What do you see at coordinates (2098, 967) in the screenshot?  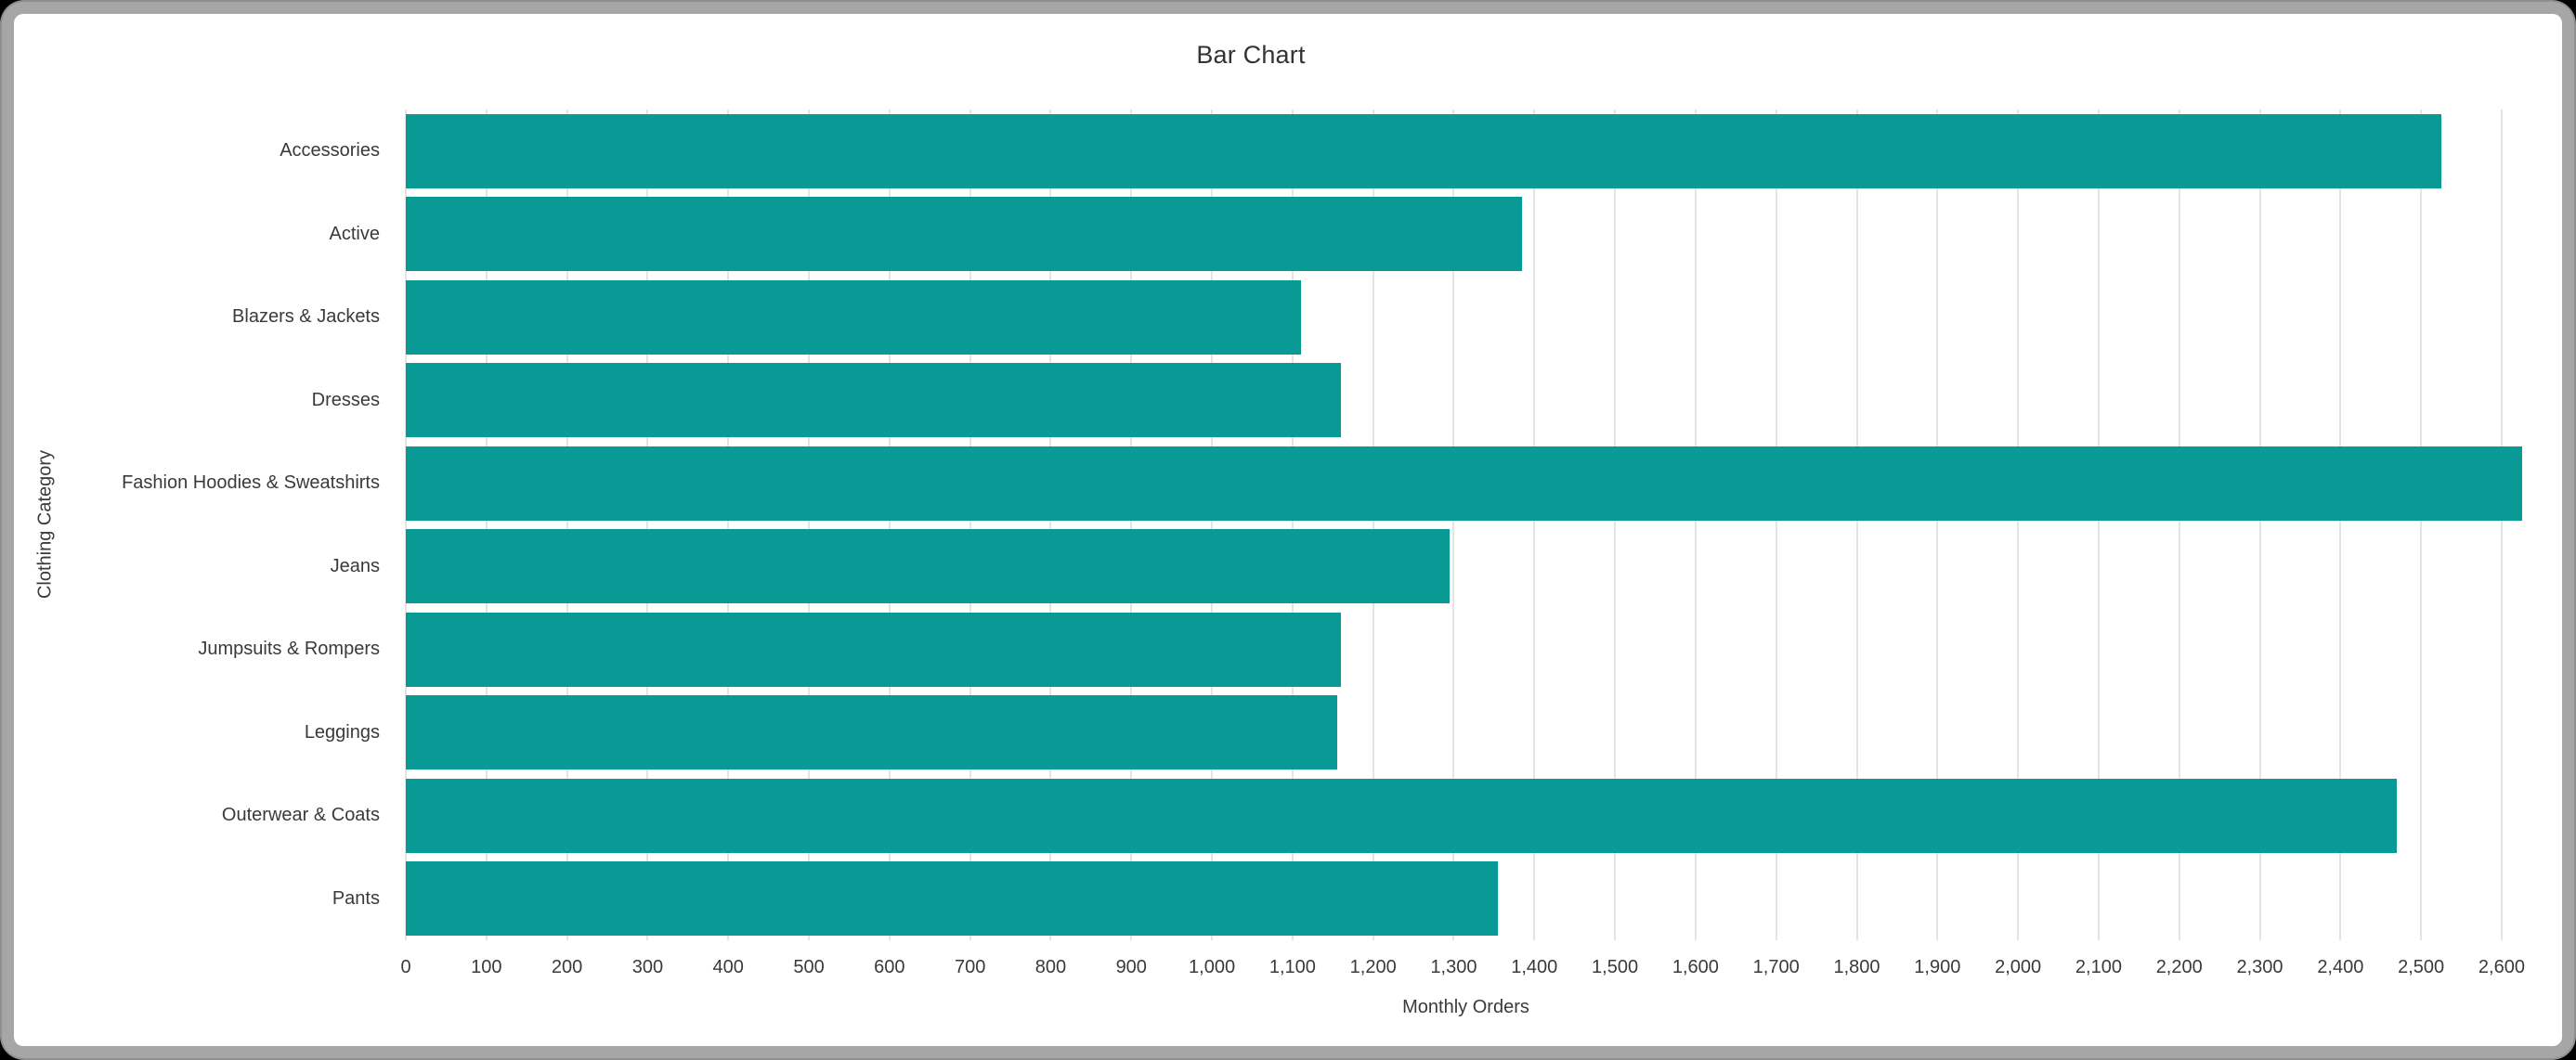 I see `x-tick-label: 2,100` at bounding box center [2098, 967].